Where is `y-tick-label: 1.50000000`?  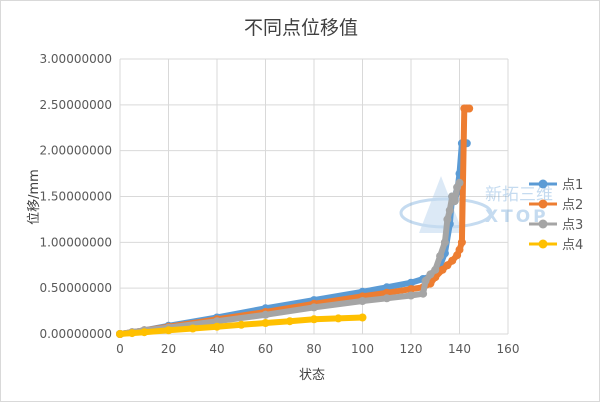 y-tick-label: 1.50000000 is located at coordinates (75, 197).